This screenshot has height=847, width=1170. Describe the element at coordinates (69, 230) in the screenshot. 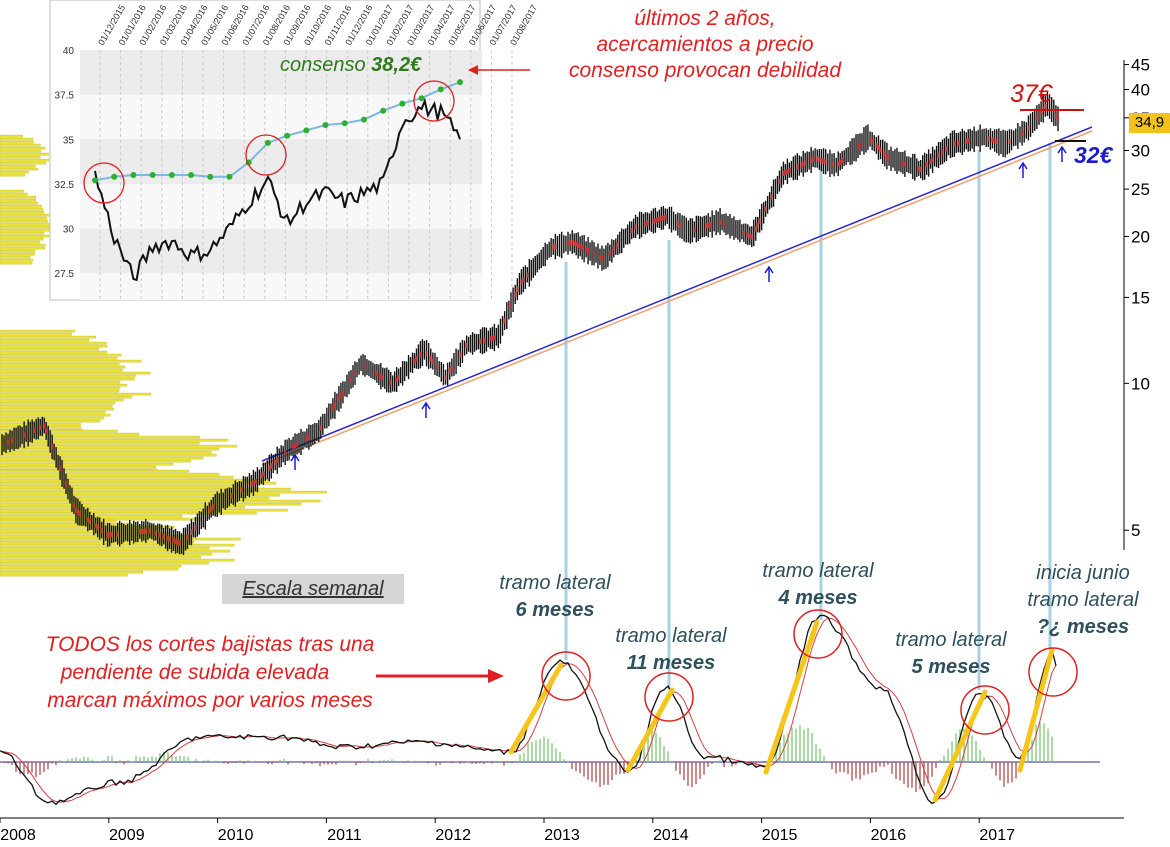

I see `inset-y-tick-label: 30` at that location.